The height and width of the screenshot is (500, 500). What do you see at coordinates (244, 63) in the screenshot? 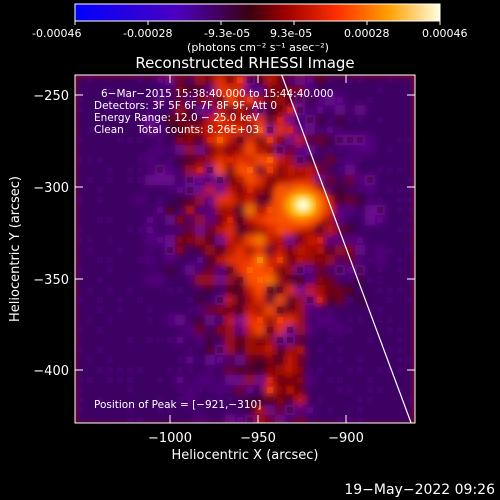
I see `plot-title: Reconstructed RHESSI Image` at bounding box center [244, 63].